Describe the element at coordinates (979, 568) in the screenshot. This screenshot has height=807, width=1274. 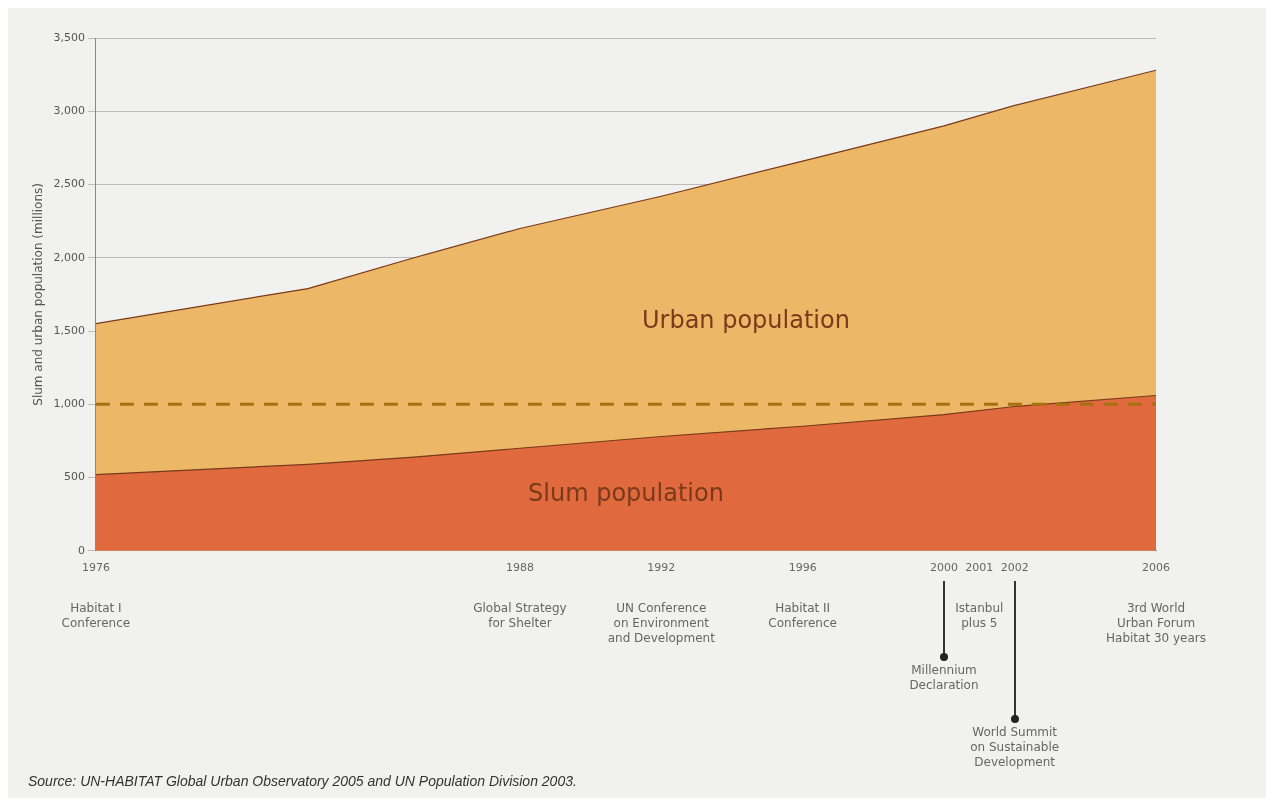
I see `x-tick-label: 2001` at that location.